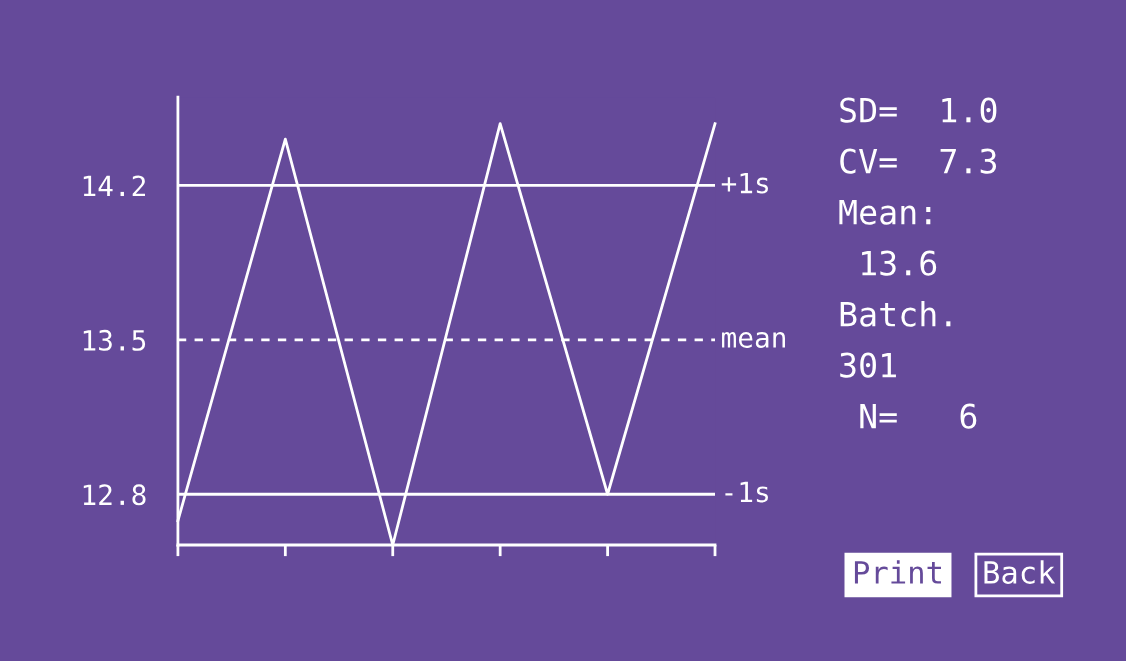 This screenshot has height=661, width=1126. Describe the element at coordinates (918, 110) in the screenshot. I see `text: SD= 1.0` at that location.